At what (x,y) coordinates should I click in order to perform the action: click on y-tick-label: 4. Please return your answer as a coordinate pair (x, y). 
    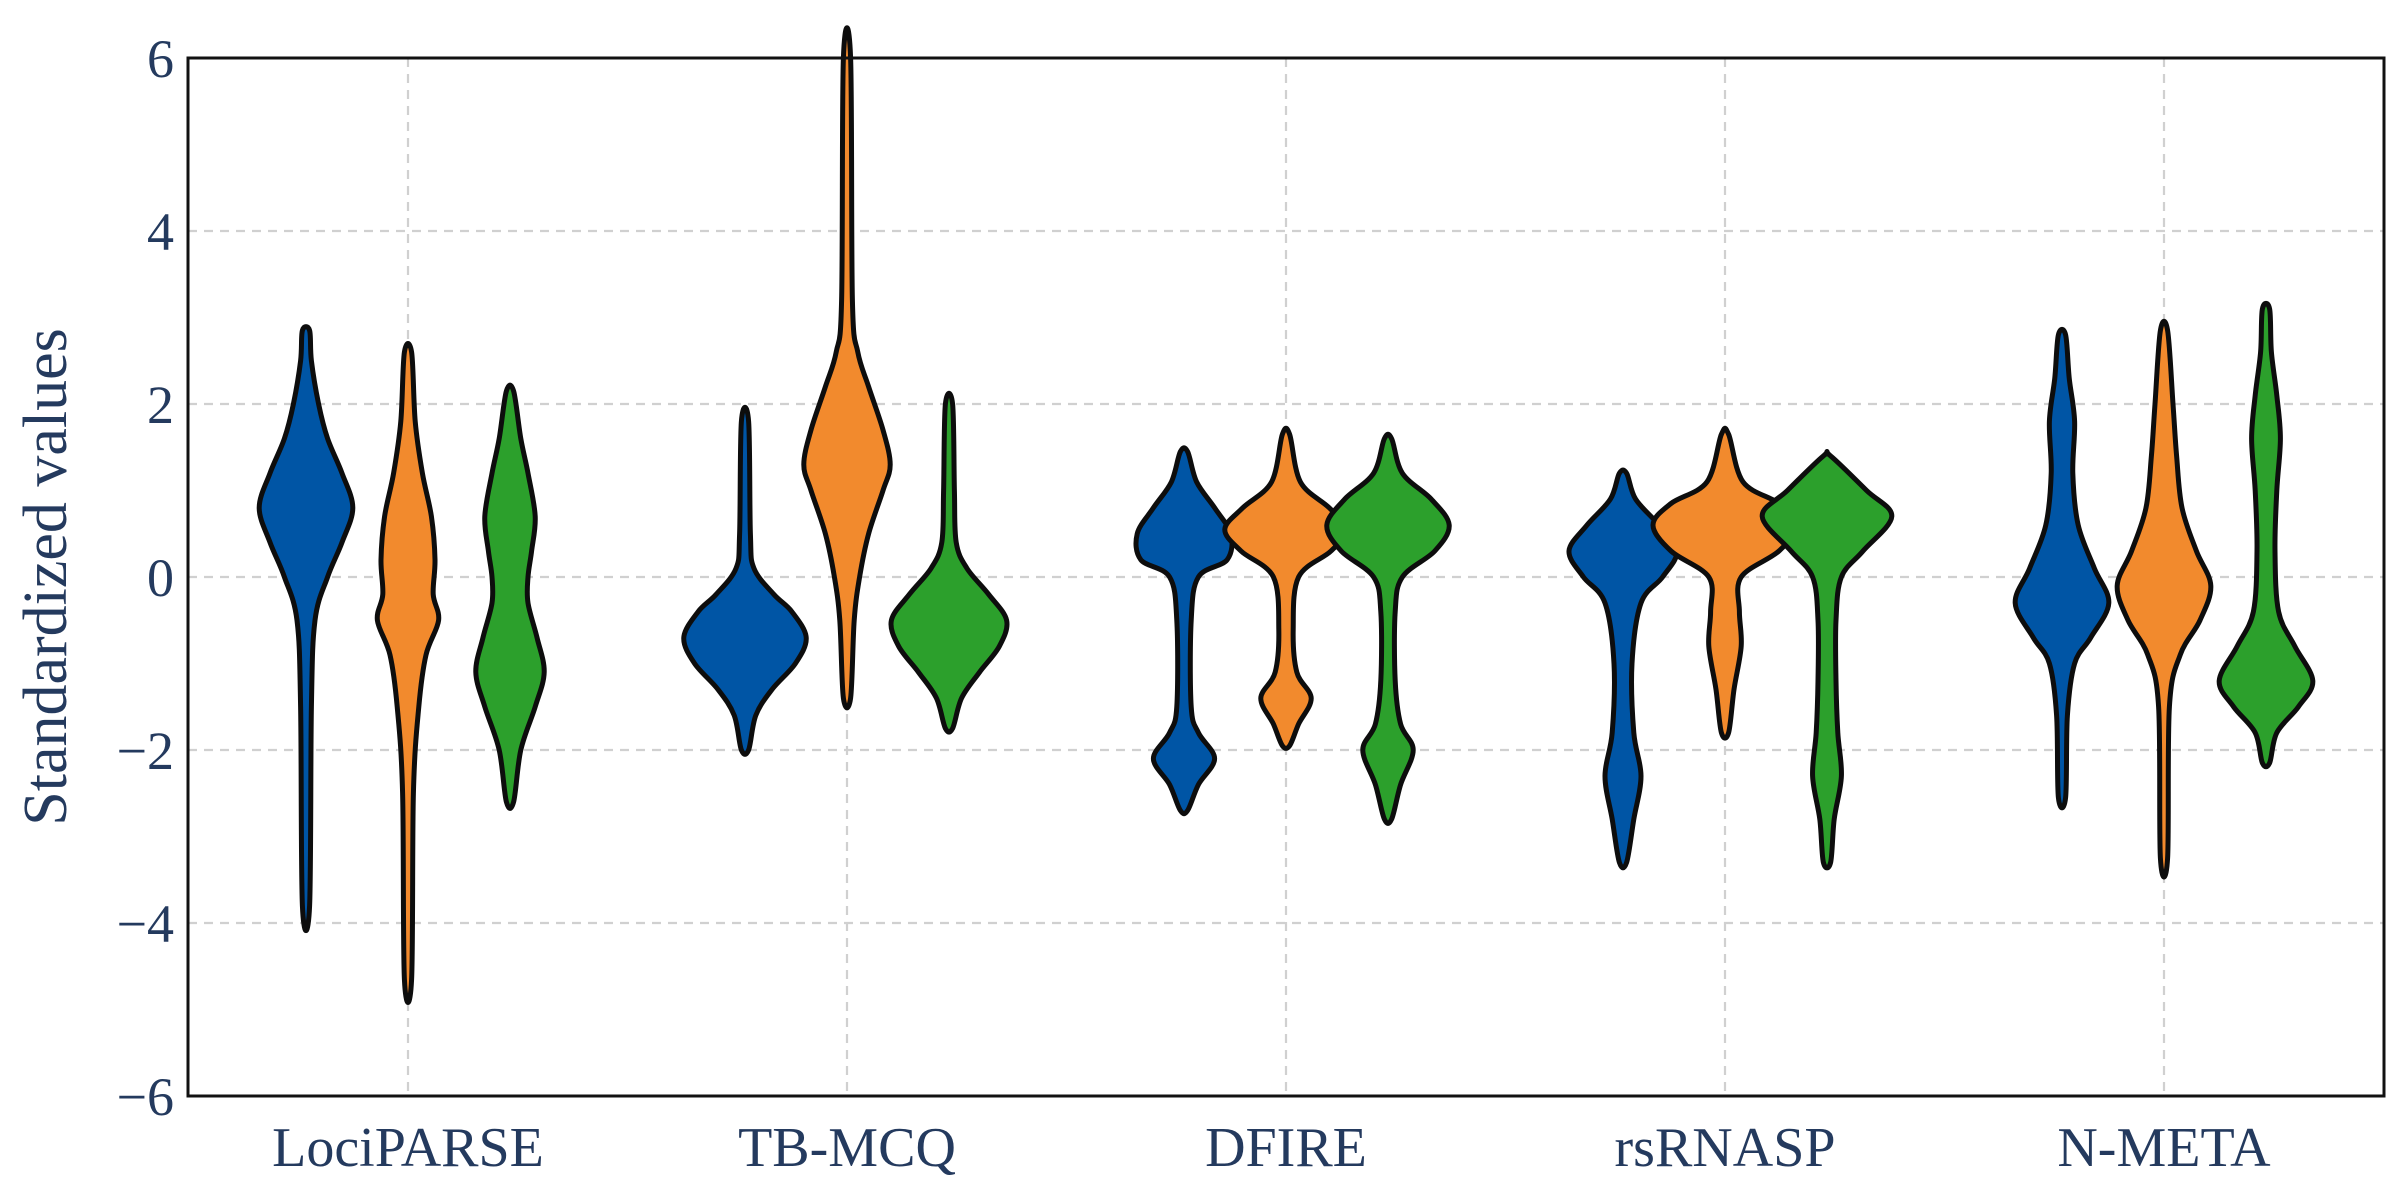
    Looking at the image, I should click on (160, 232).